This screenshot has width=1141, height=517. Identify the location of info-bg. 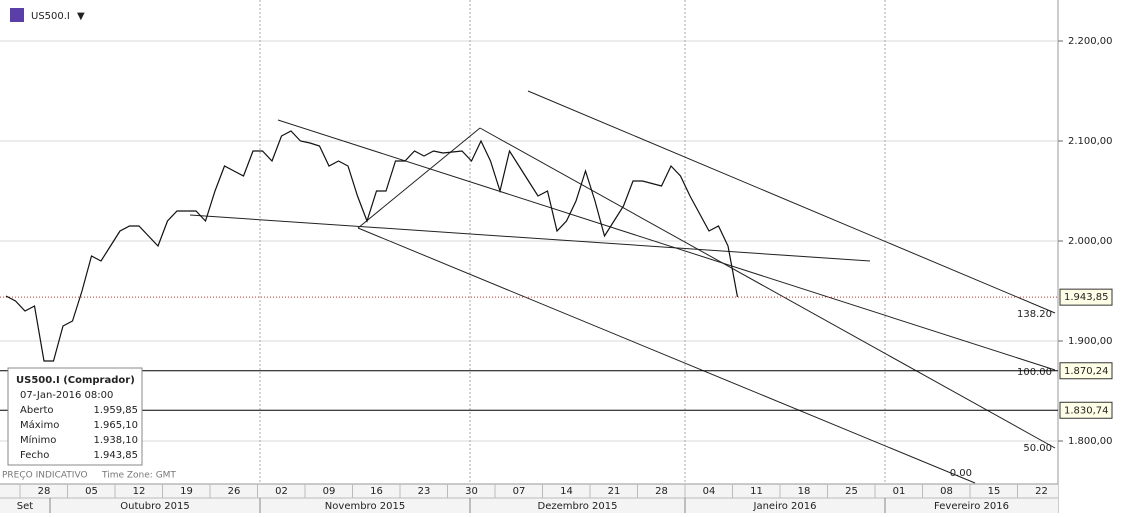
(75, 416).